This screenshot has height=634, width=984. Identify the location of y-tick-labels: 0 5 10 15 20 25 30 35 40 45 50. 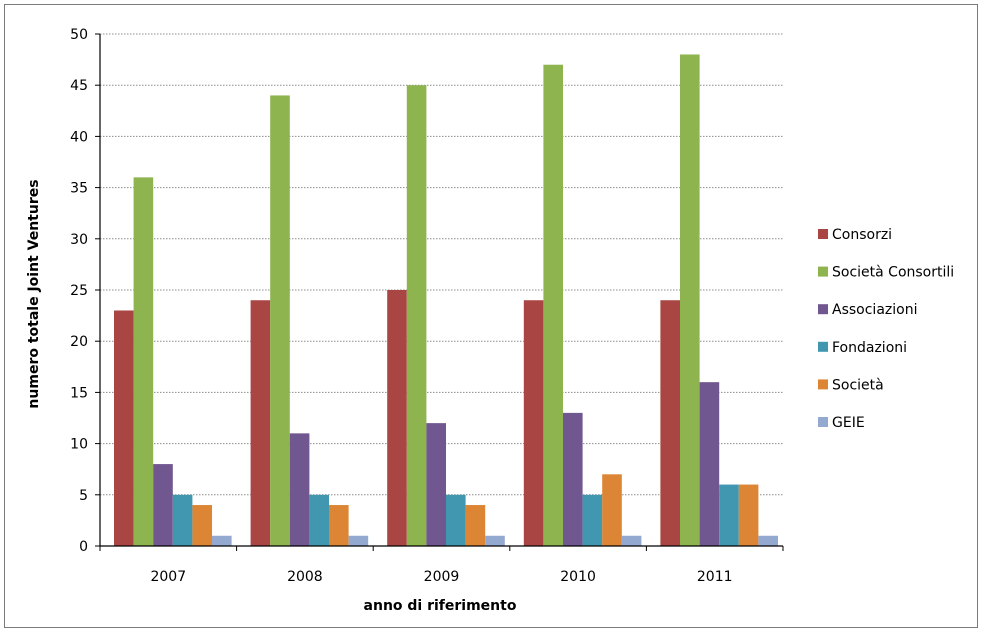
(79, 291).